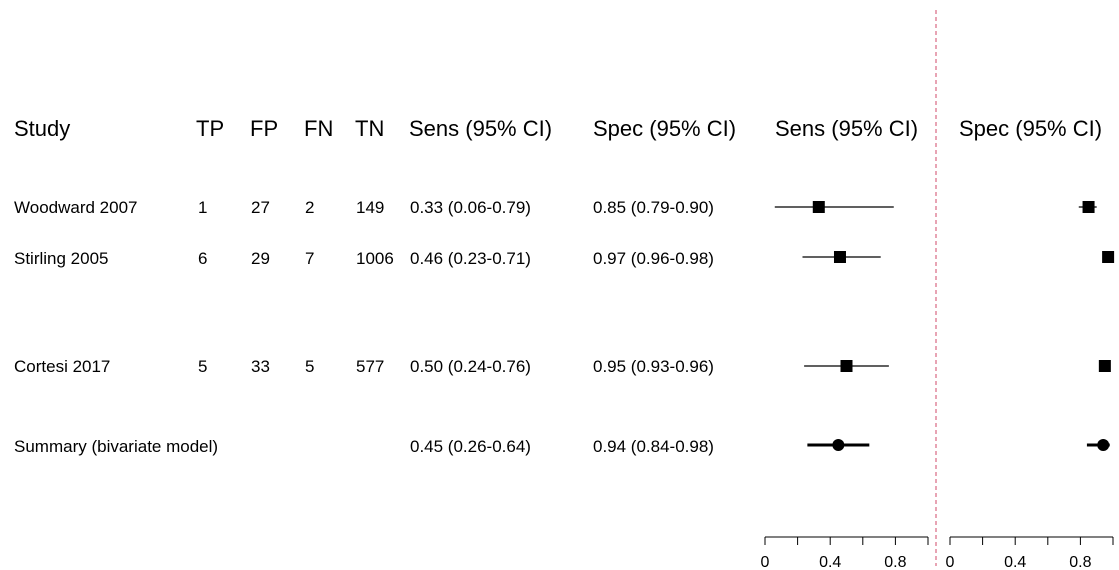 This screenshot has width=1119, height=570. Describe the element at coordinates (480, 128) in the screenshot. I see `header-sens: Sens (95% CI)` at that location.